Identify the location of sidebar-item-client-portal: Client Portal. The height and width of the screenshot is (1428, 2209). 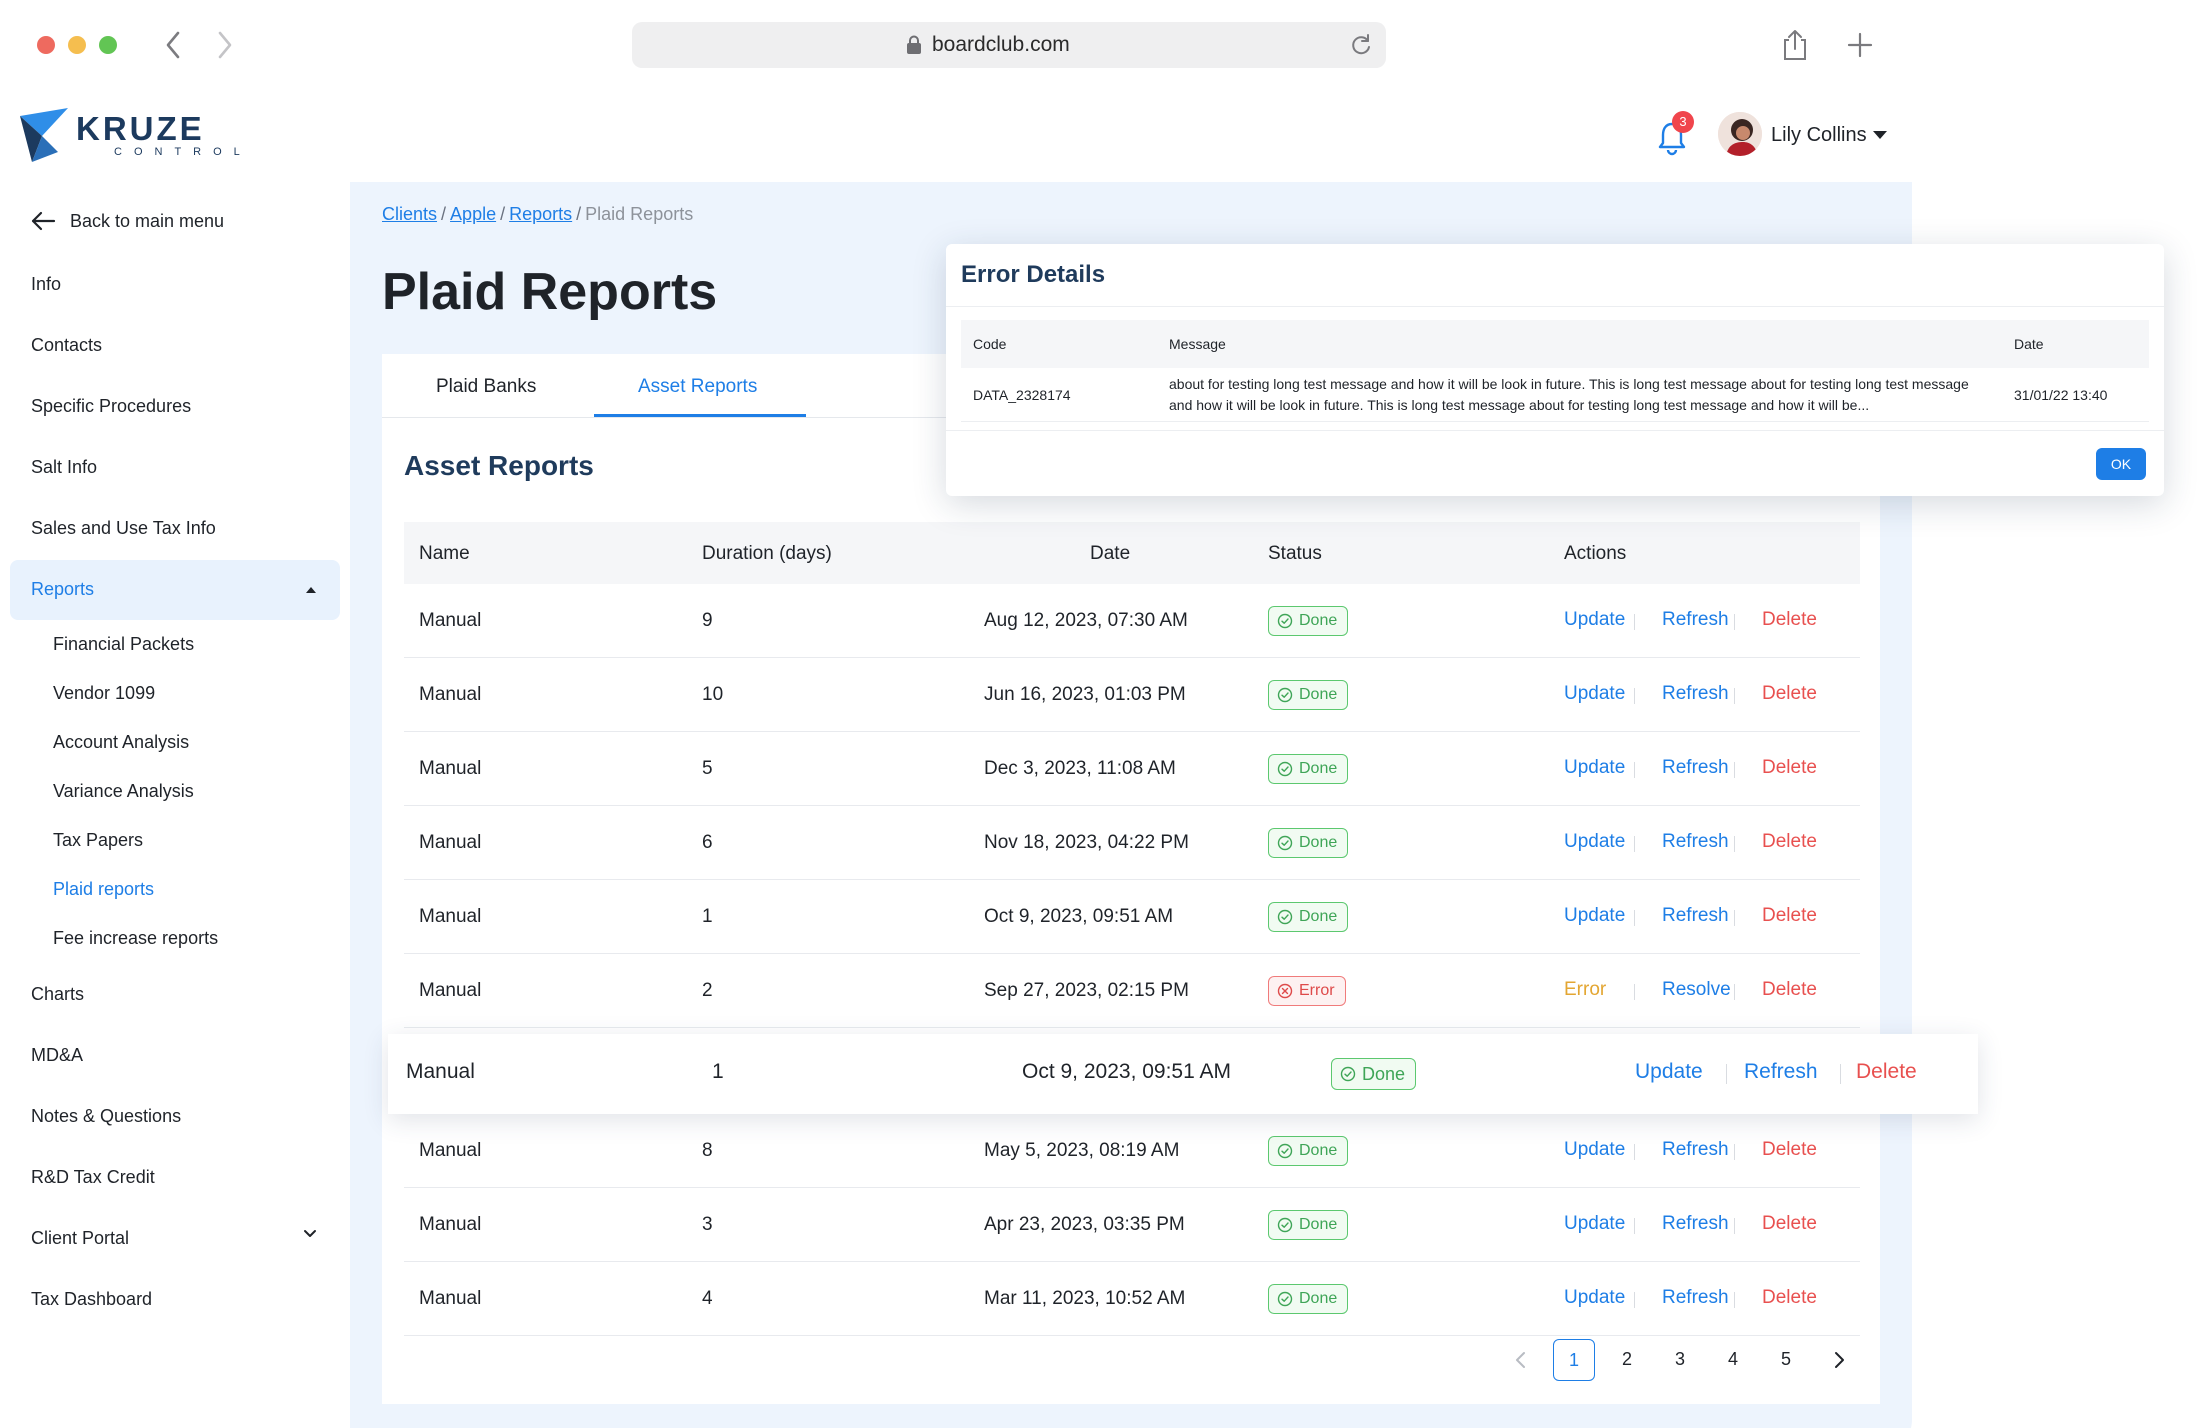
(80, 1238).